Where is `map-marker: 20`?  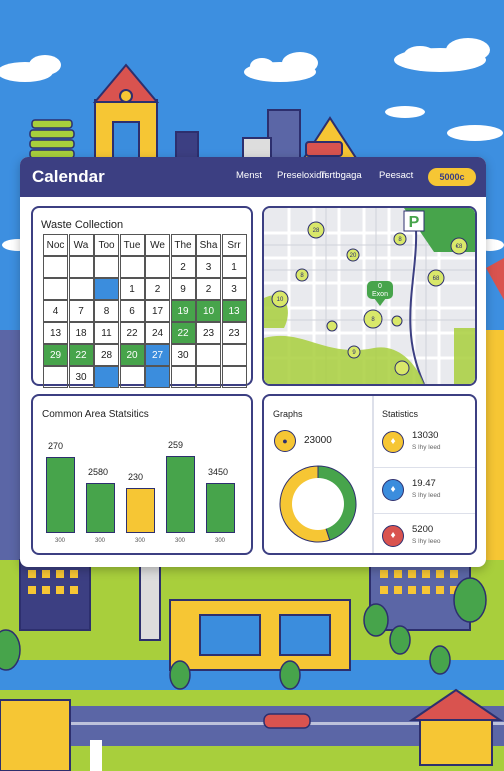
map-marker: 20 is located at coordinates (353, 255).